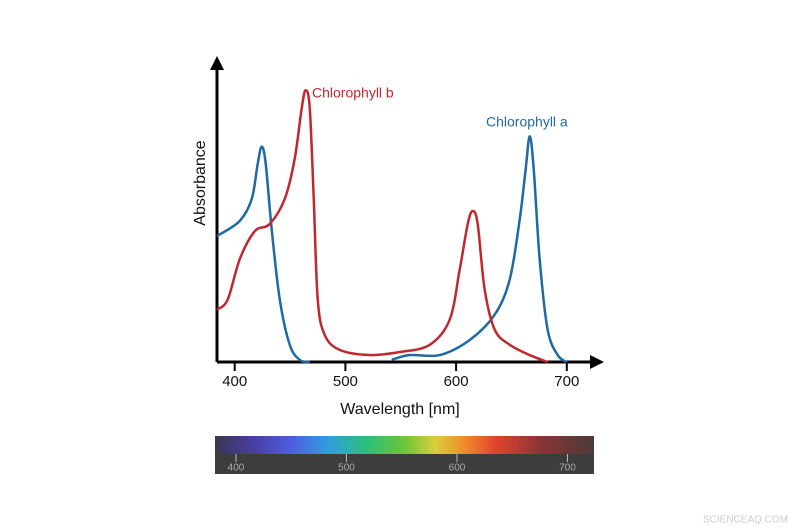 This screenshot has width=800, height=530. What do you see at coordinates (346, 468) in the screenshot?
I see `spectrum-tick-label: 500` at bounding box center [346, 468].